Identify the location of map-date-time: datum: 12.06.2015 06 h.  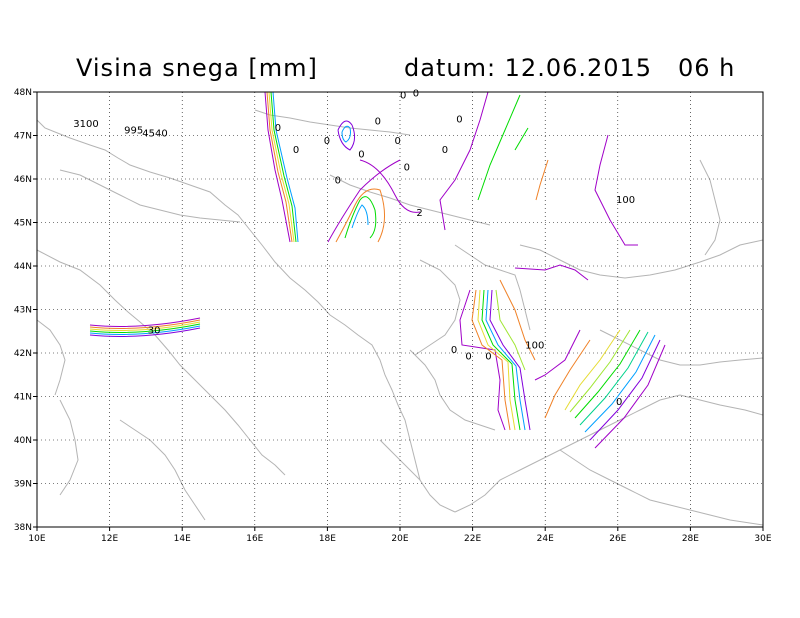
(569, 68).